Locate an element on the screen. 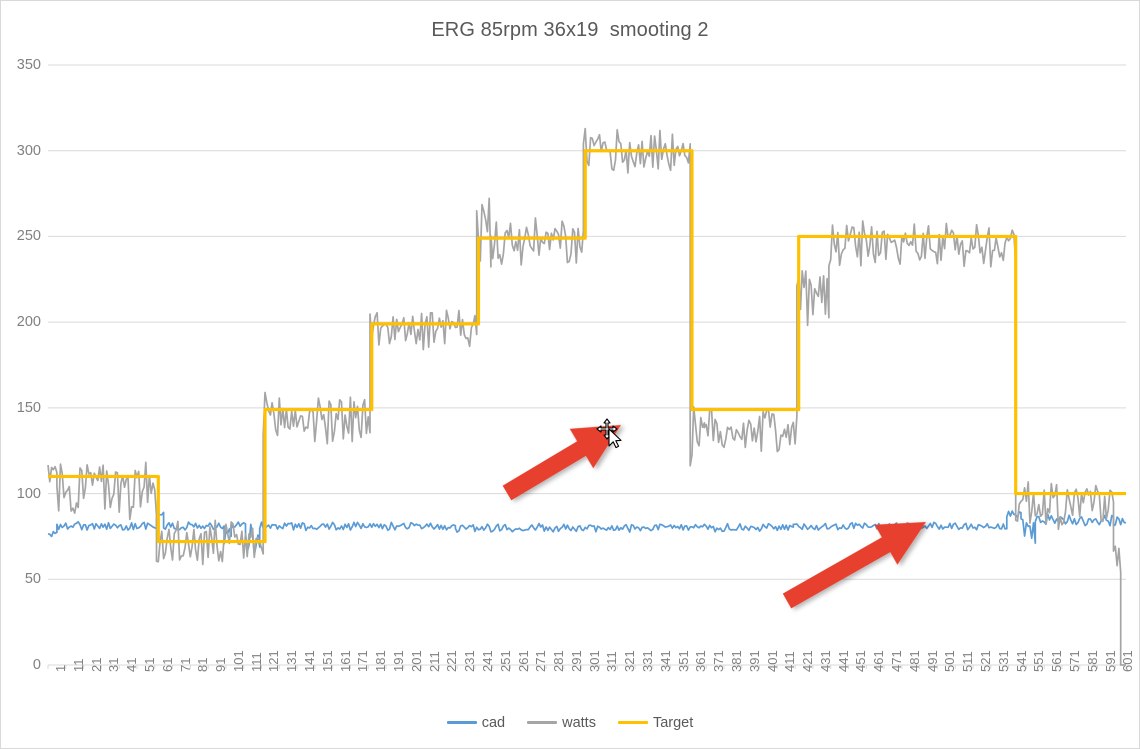  x-axis-tick-label: 171 is located at coordinates (363, 661).